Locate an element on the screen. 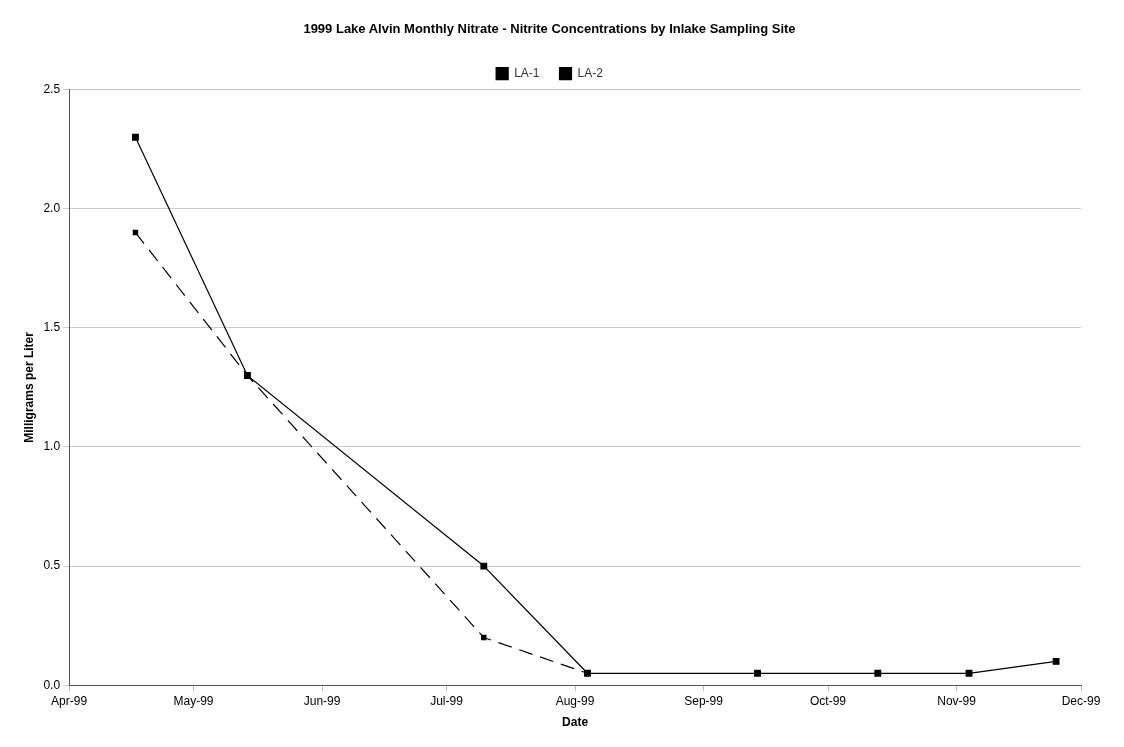 The height and width of the screenshot is (747, 1124). y-axis-title: Milligrams per Liter is located at coordinates (28, 387).